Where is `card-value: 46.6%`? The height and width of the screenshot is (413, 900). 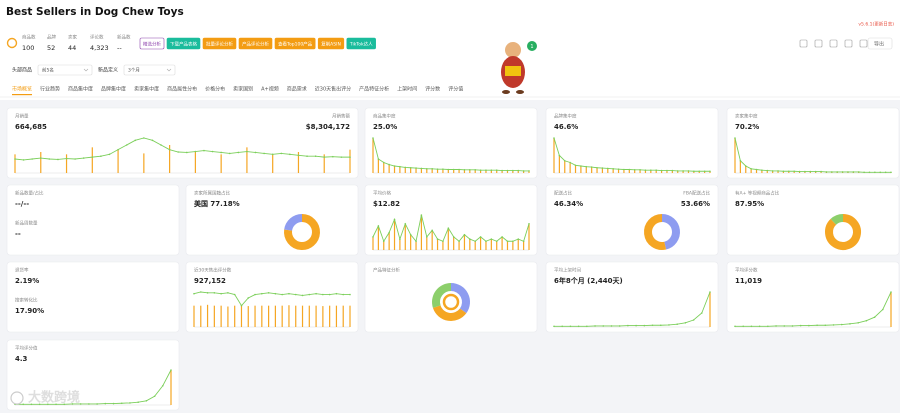
card-value: 46.6% is located at coordinates (566, 127).